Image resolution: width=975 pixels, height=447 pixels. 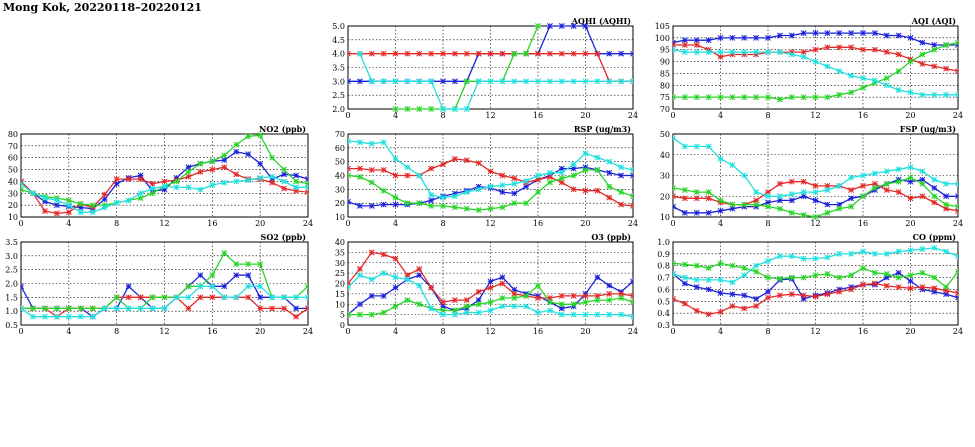 What do you see at coordinates (611, 237) in the screenshot?
I see `chart-title: O3 (ppb)` at bounding box center [611, 237].